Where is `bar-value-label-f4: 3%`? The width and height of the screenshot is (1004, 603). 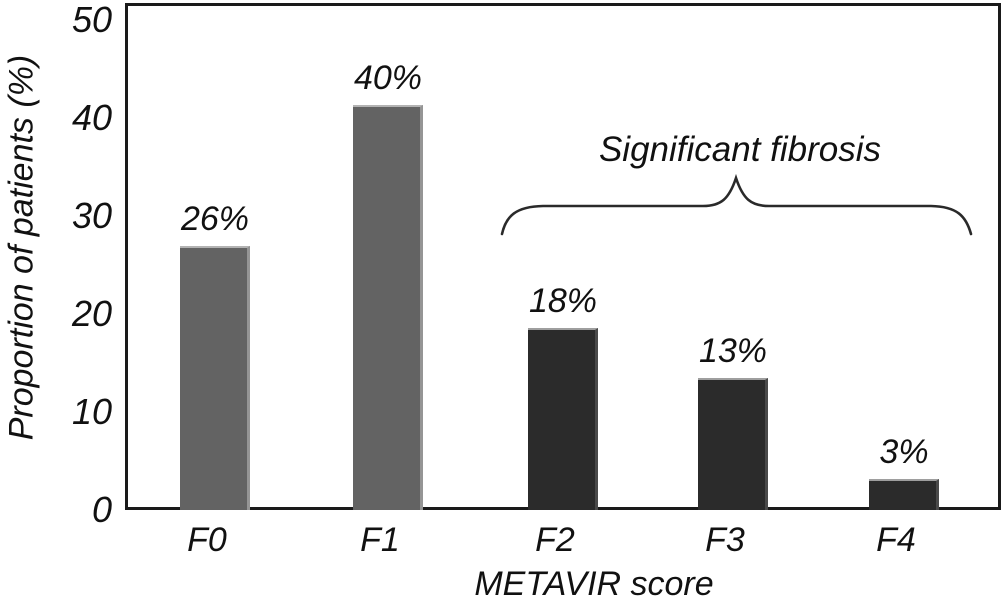
bar-value-label-f4: 3% is located at coordinates (904, 452).